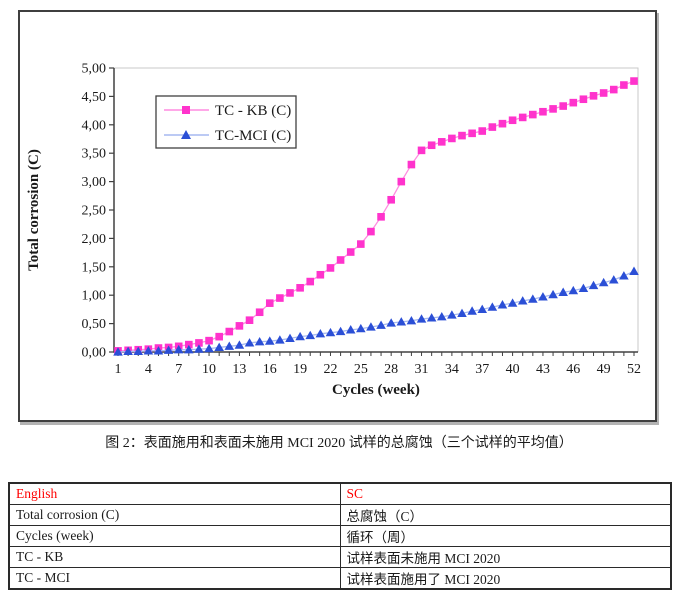 This screenshot has width=678, height=599. What do you see at coordinates (239, 369) in the screenshot?
I see `x-tick-label: 13` at bounding box center [239, 369].